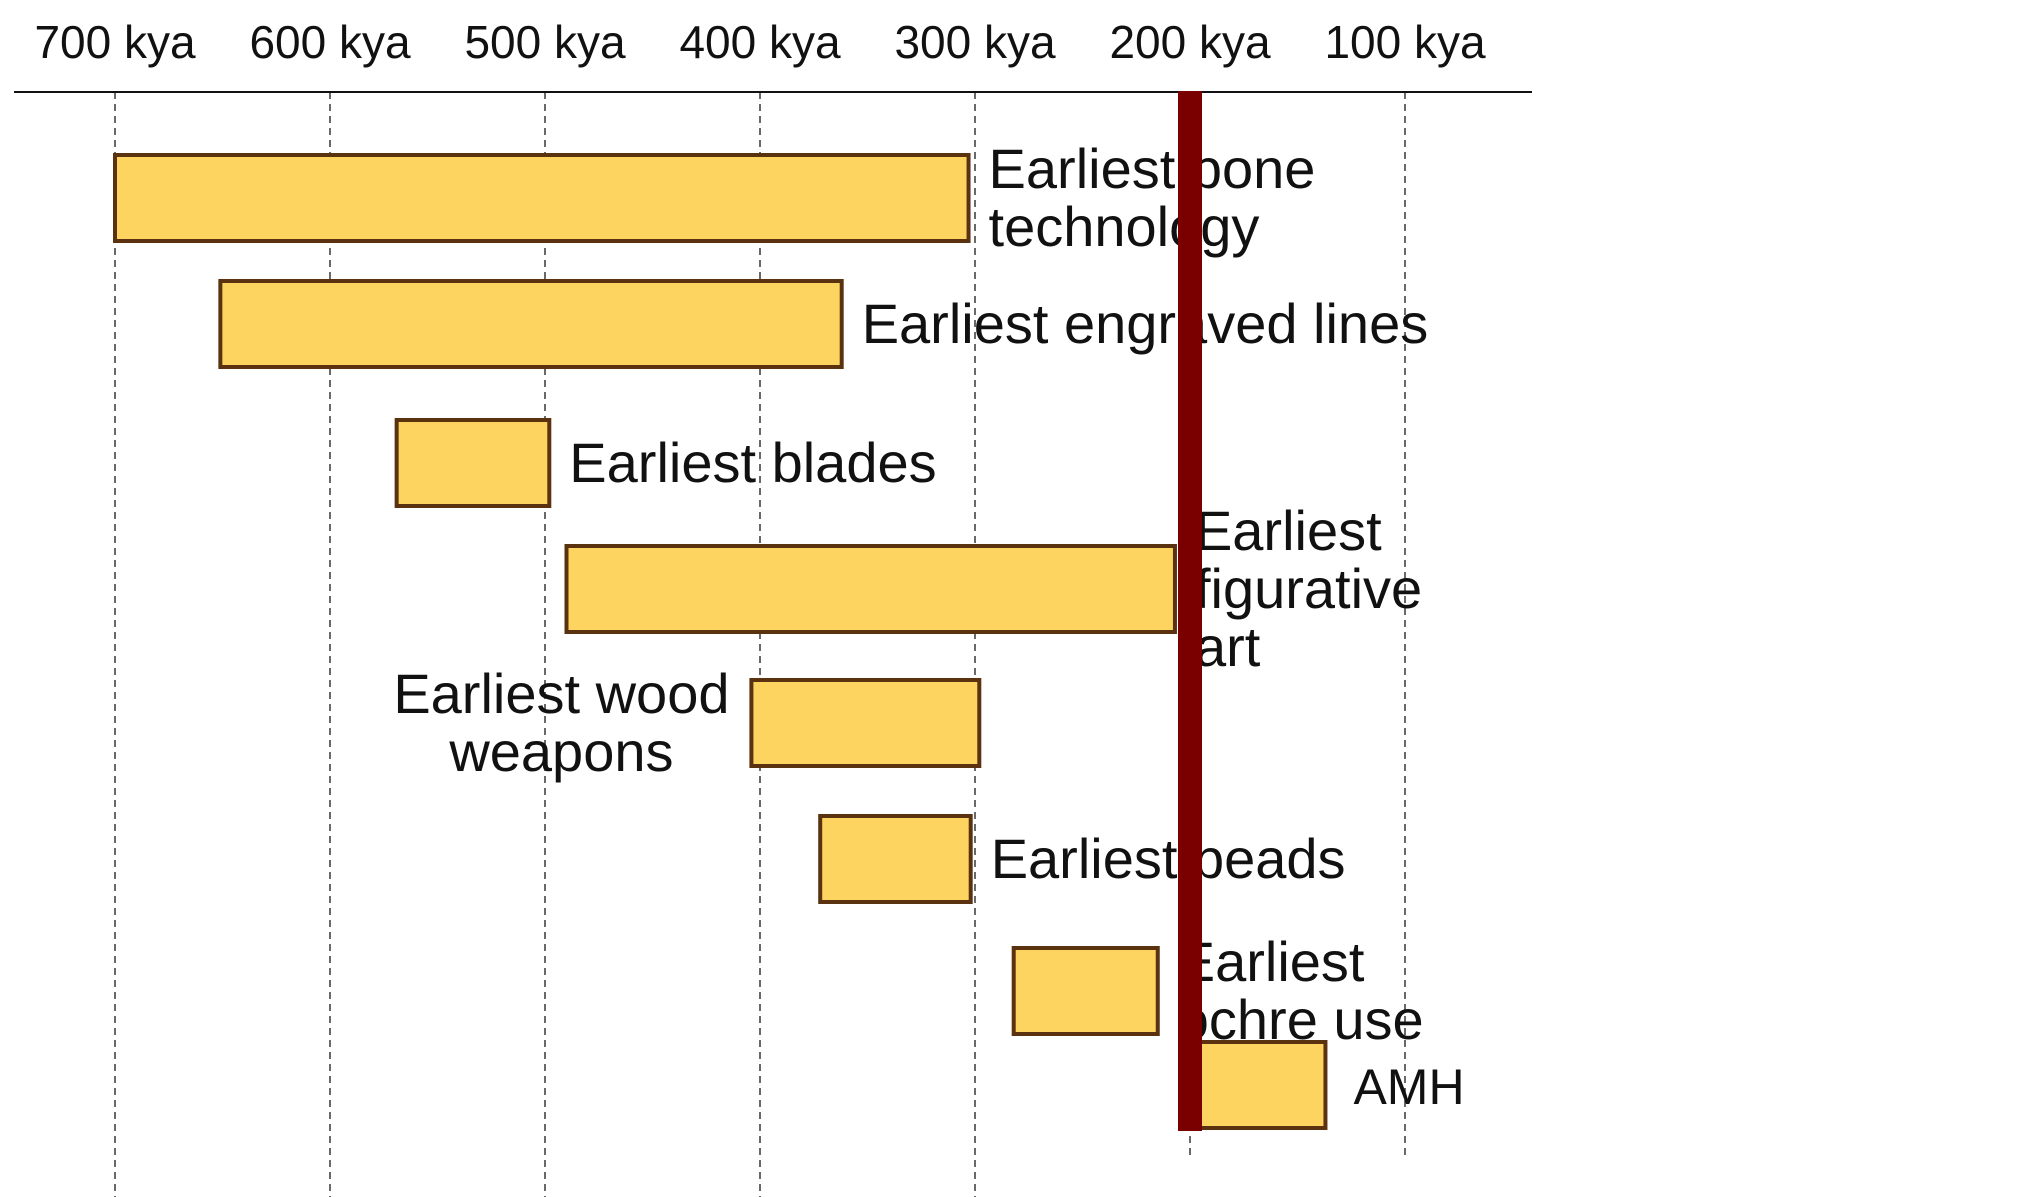 The image size is (2044, 1197). I want to click on tick-label-300: 300 kya, so click(975, 42).